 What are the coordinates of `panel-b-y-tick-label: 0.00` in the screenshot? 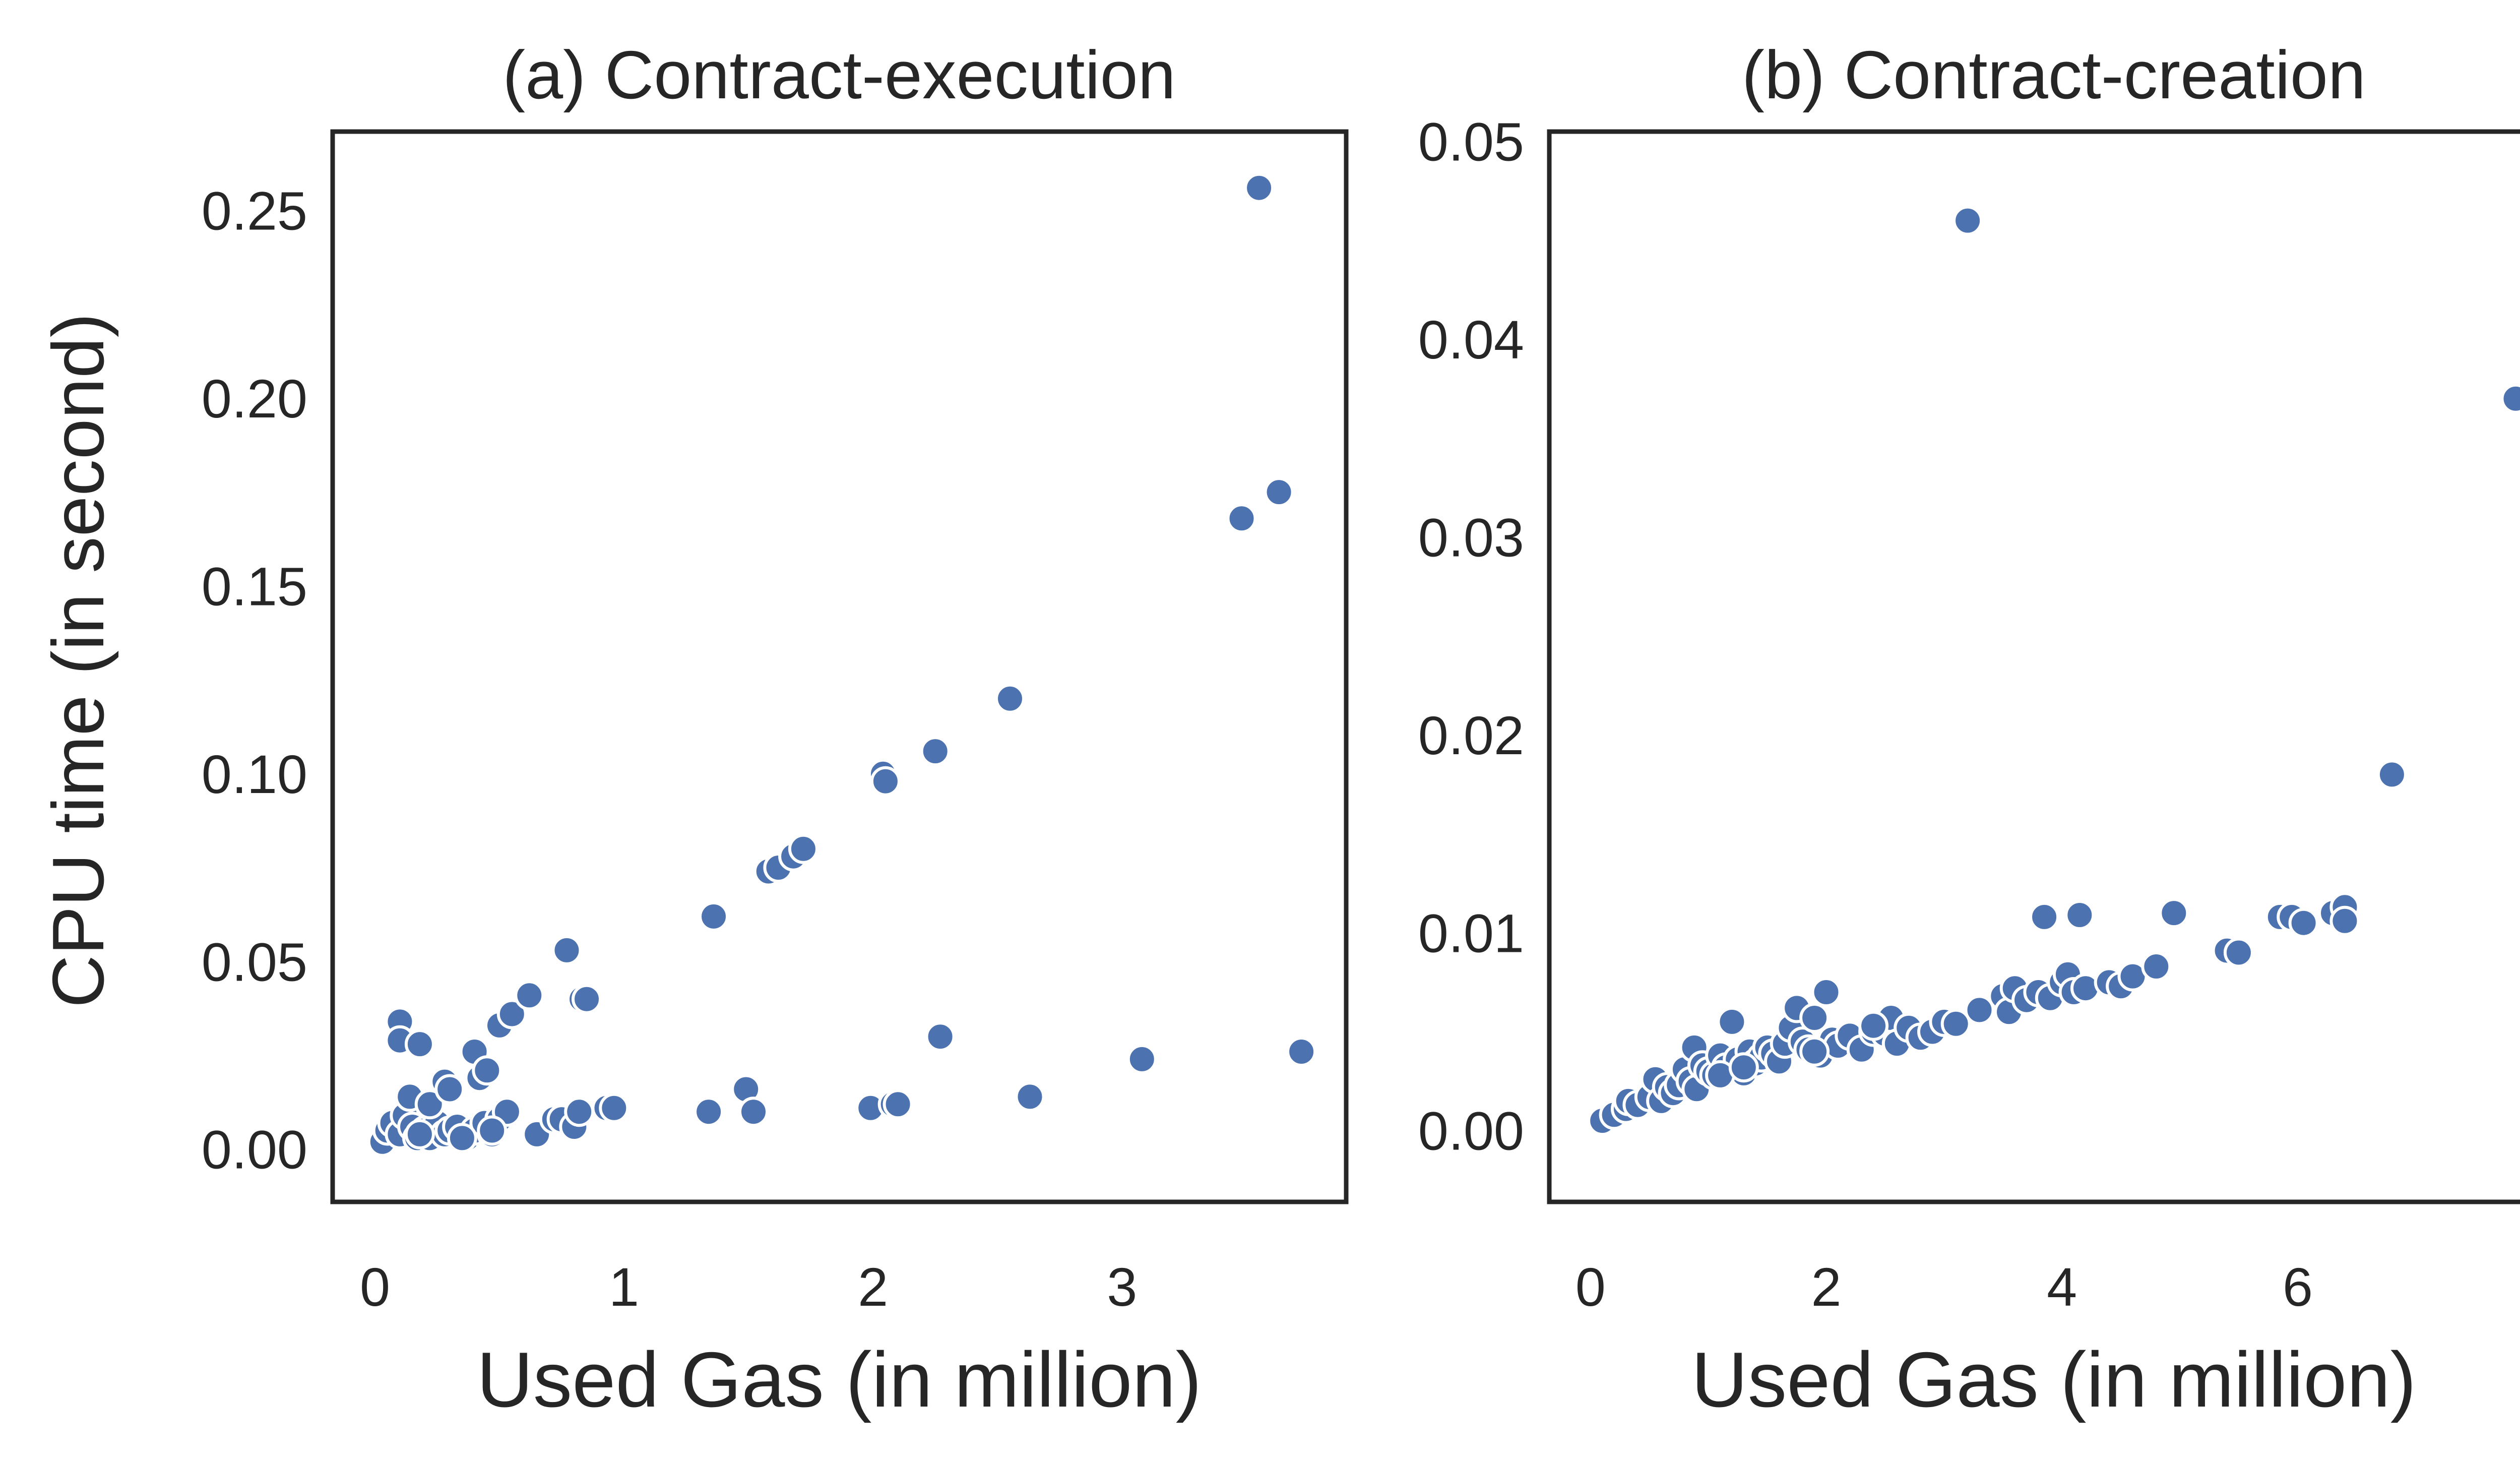 It's located at (1471, 1131).